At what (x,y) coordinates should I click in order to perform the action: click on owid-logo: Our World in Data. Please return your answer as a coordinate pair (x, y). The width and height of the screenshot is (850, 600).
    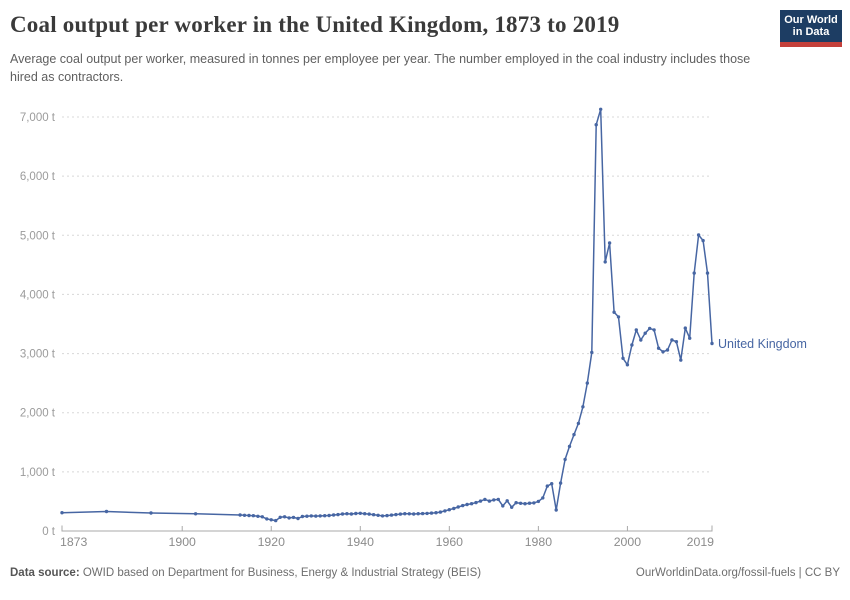
    Looking at the image, I should click on (811, 28).